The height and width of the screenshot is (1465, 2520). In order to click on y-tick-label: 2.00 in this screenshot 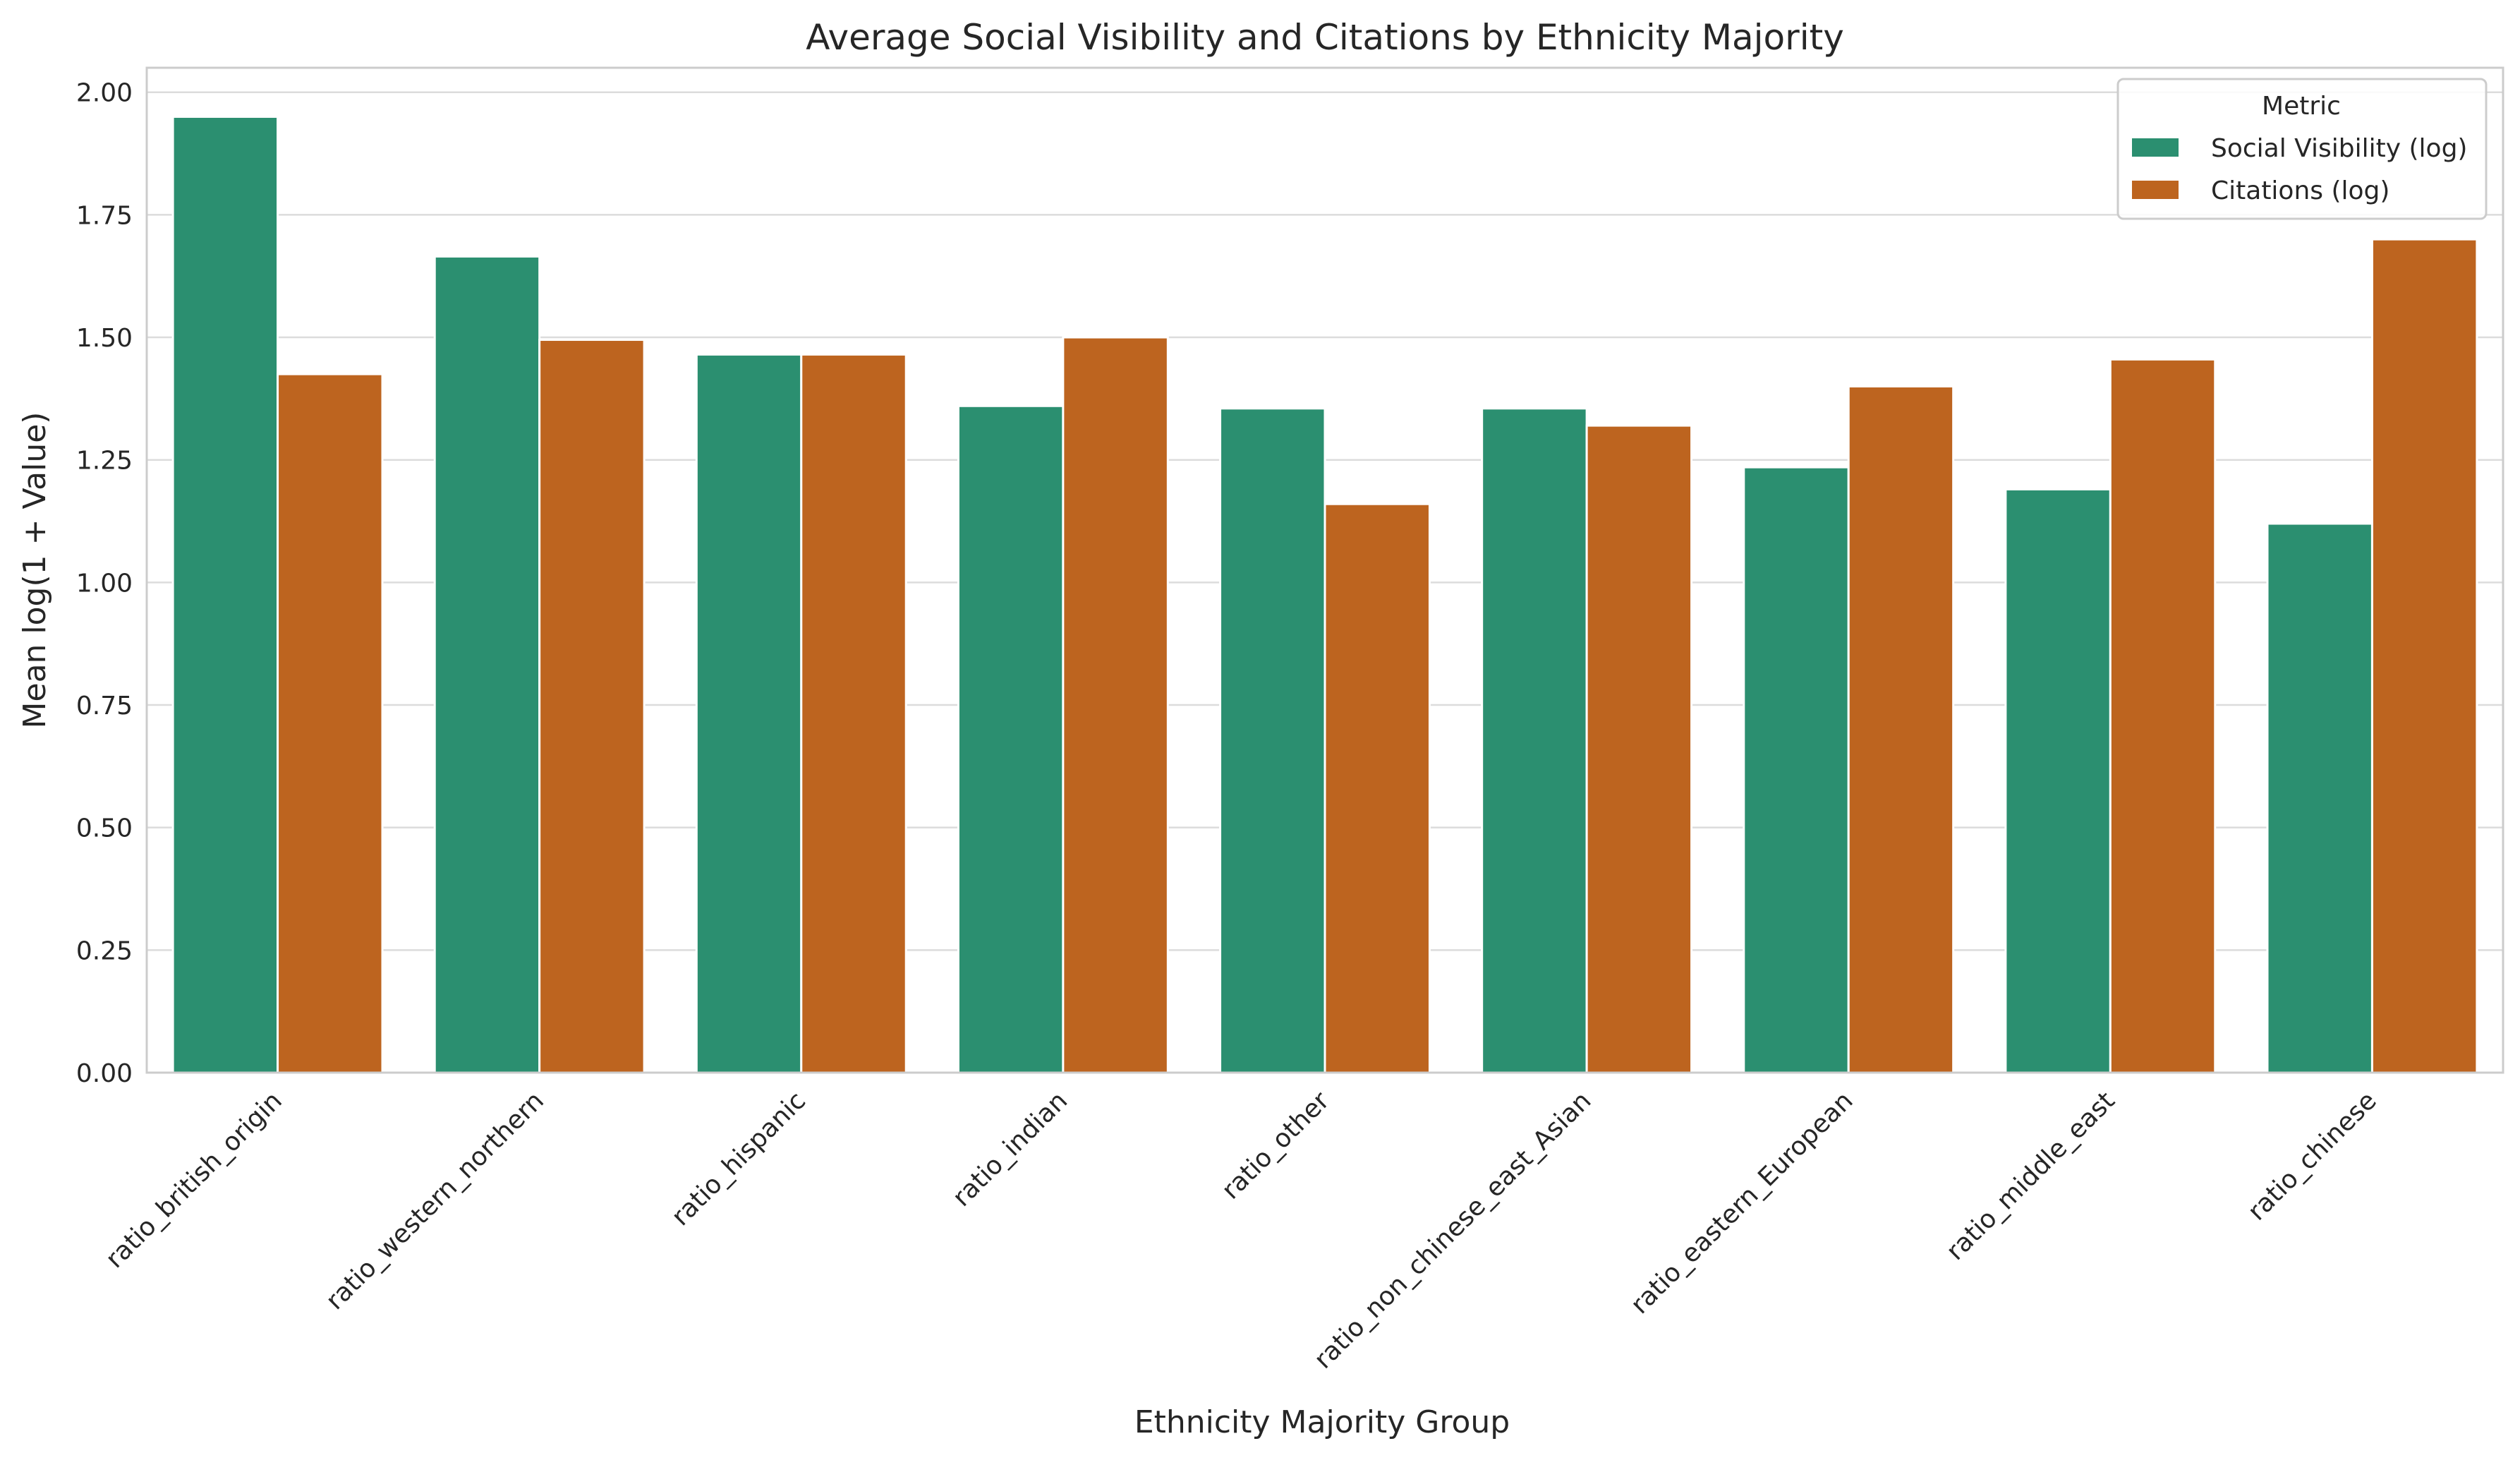, I will do `click(105, 93)`.